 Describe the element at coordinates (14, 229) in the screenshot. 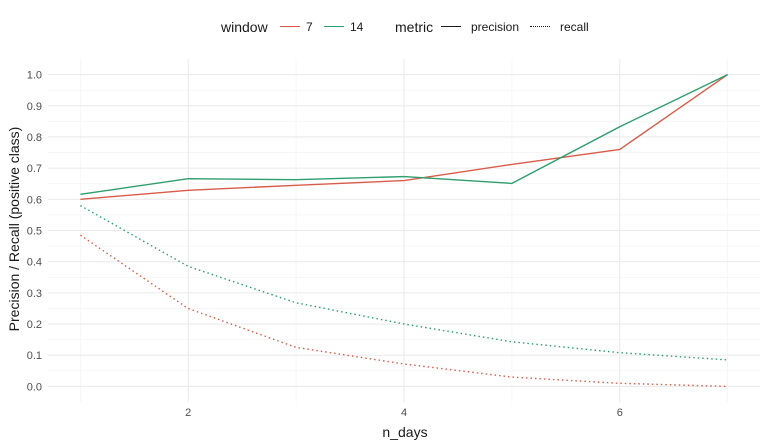

I see `y-axis-title: Precision / Recall (positive class)` at that location.